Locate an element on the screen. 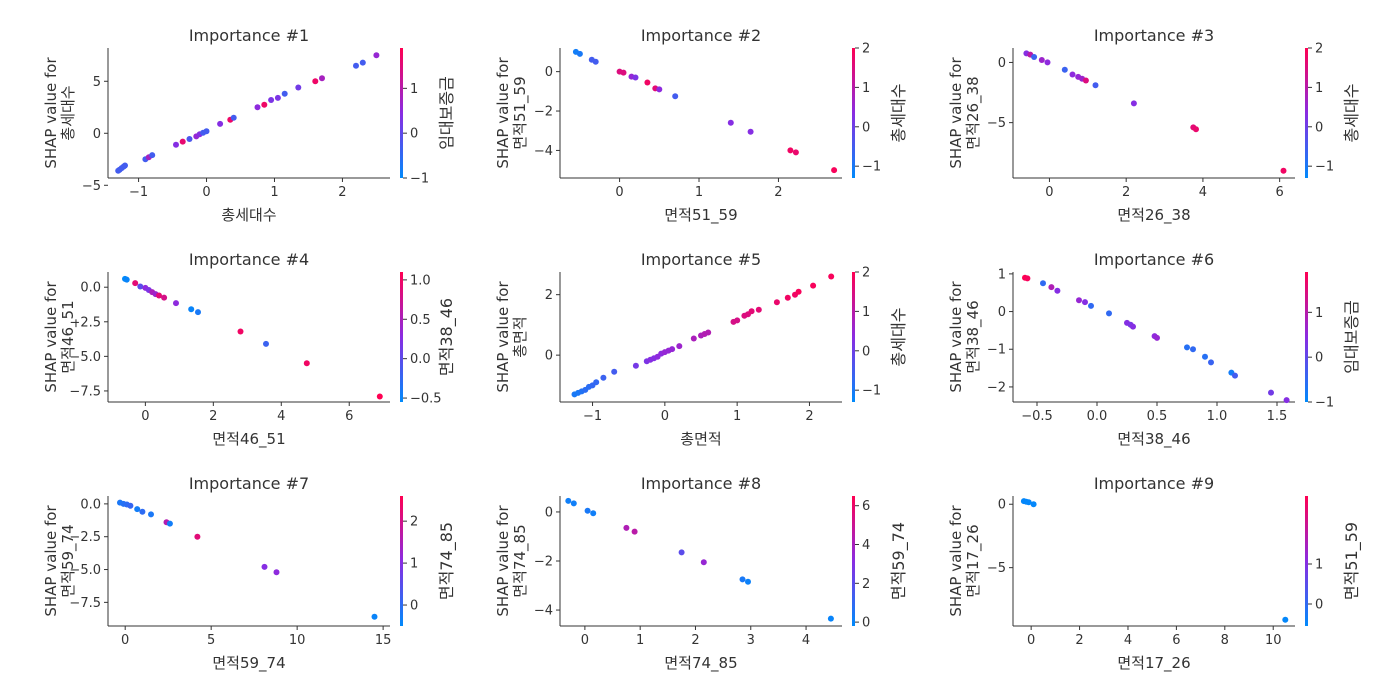  x-axis-label: 면적17_26 is located at coordinates (1153, 663).